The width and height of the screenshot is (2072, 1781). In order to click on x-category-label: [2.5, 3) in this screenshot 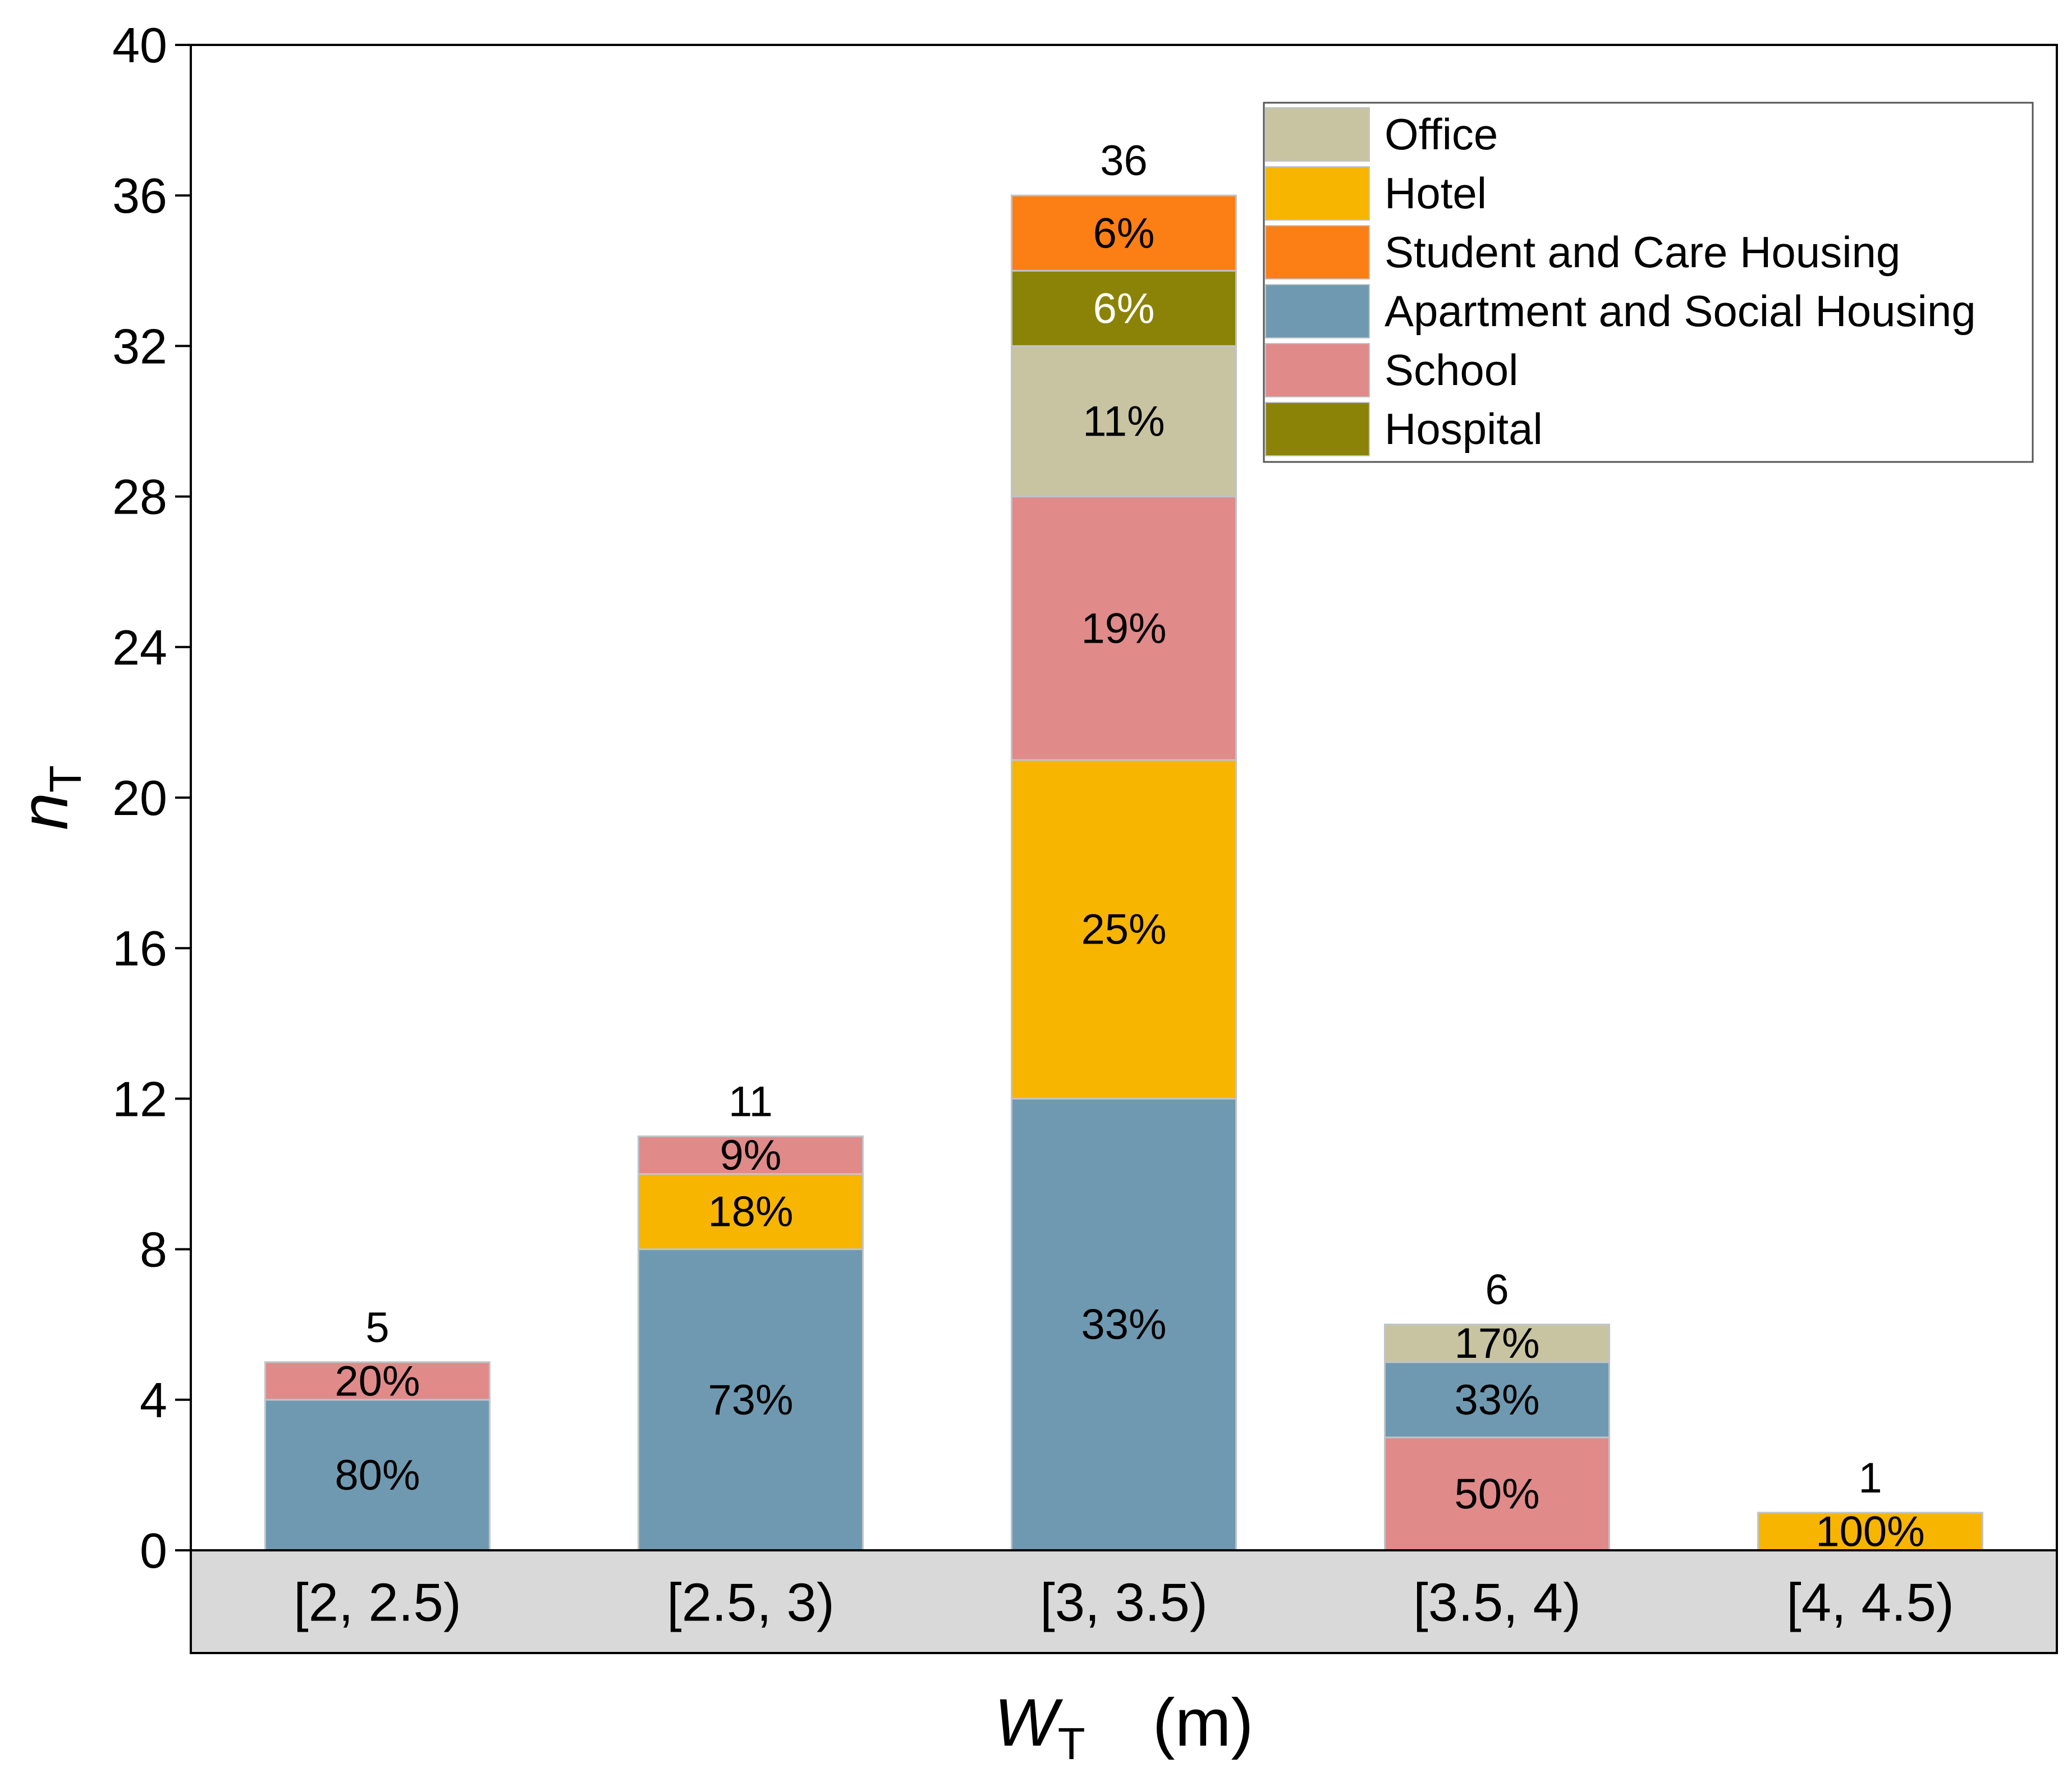, I will do `click(751, 1603)`.